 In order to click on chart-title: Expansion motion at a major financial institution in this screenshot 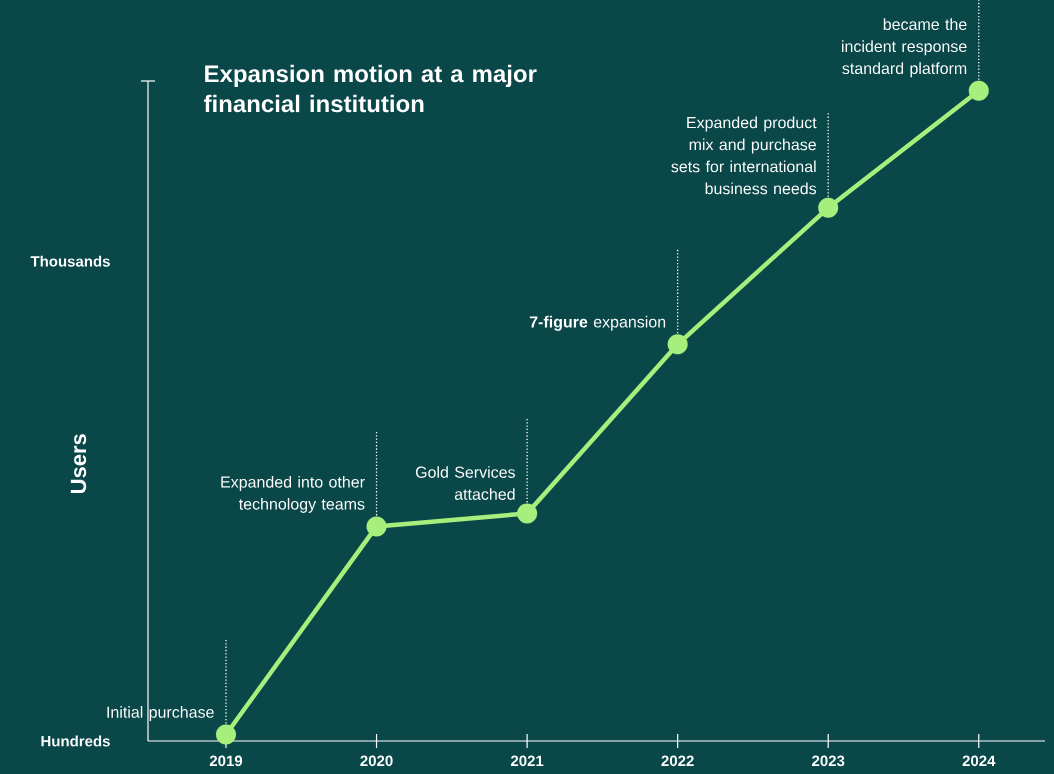, I will do `click(370, 88)`.